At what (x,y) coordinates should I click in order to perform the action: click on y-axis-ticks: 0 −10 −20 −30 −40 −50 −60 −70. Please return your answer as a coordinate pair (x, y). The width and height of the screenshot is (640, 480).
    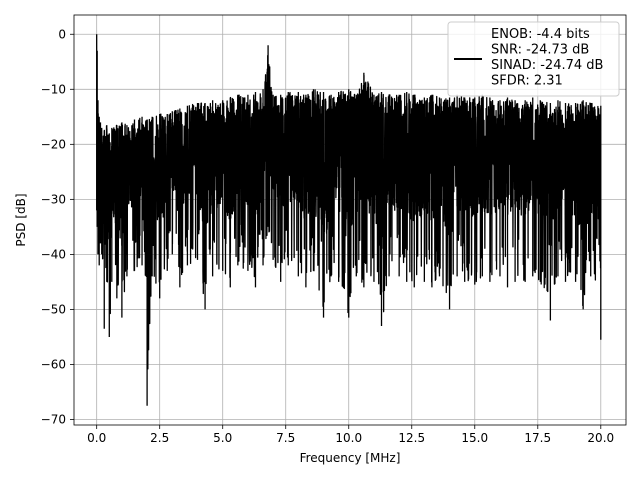
    Looking at the image, I should click on (57, 226).